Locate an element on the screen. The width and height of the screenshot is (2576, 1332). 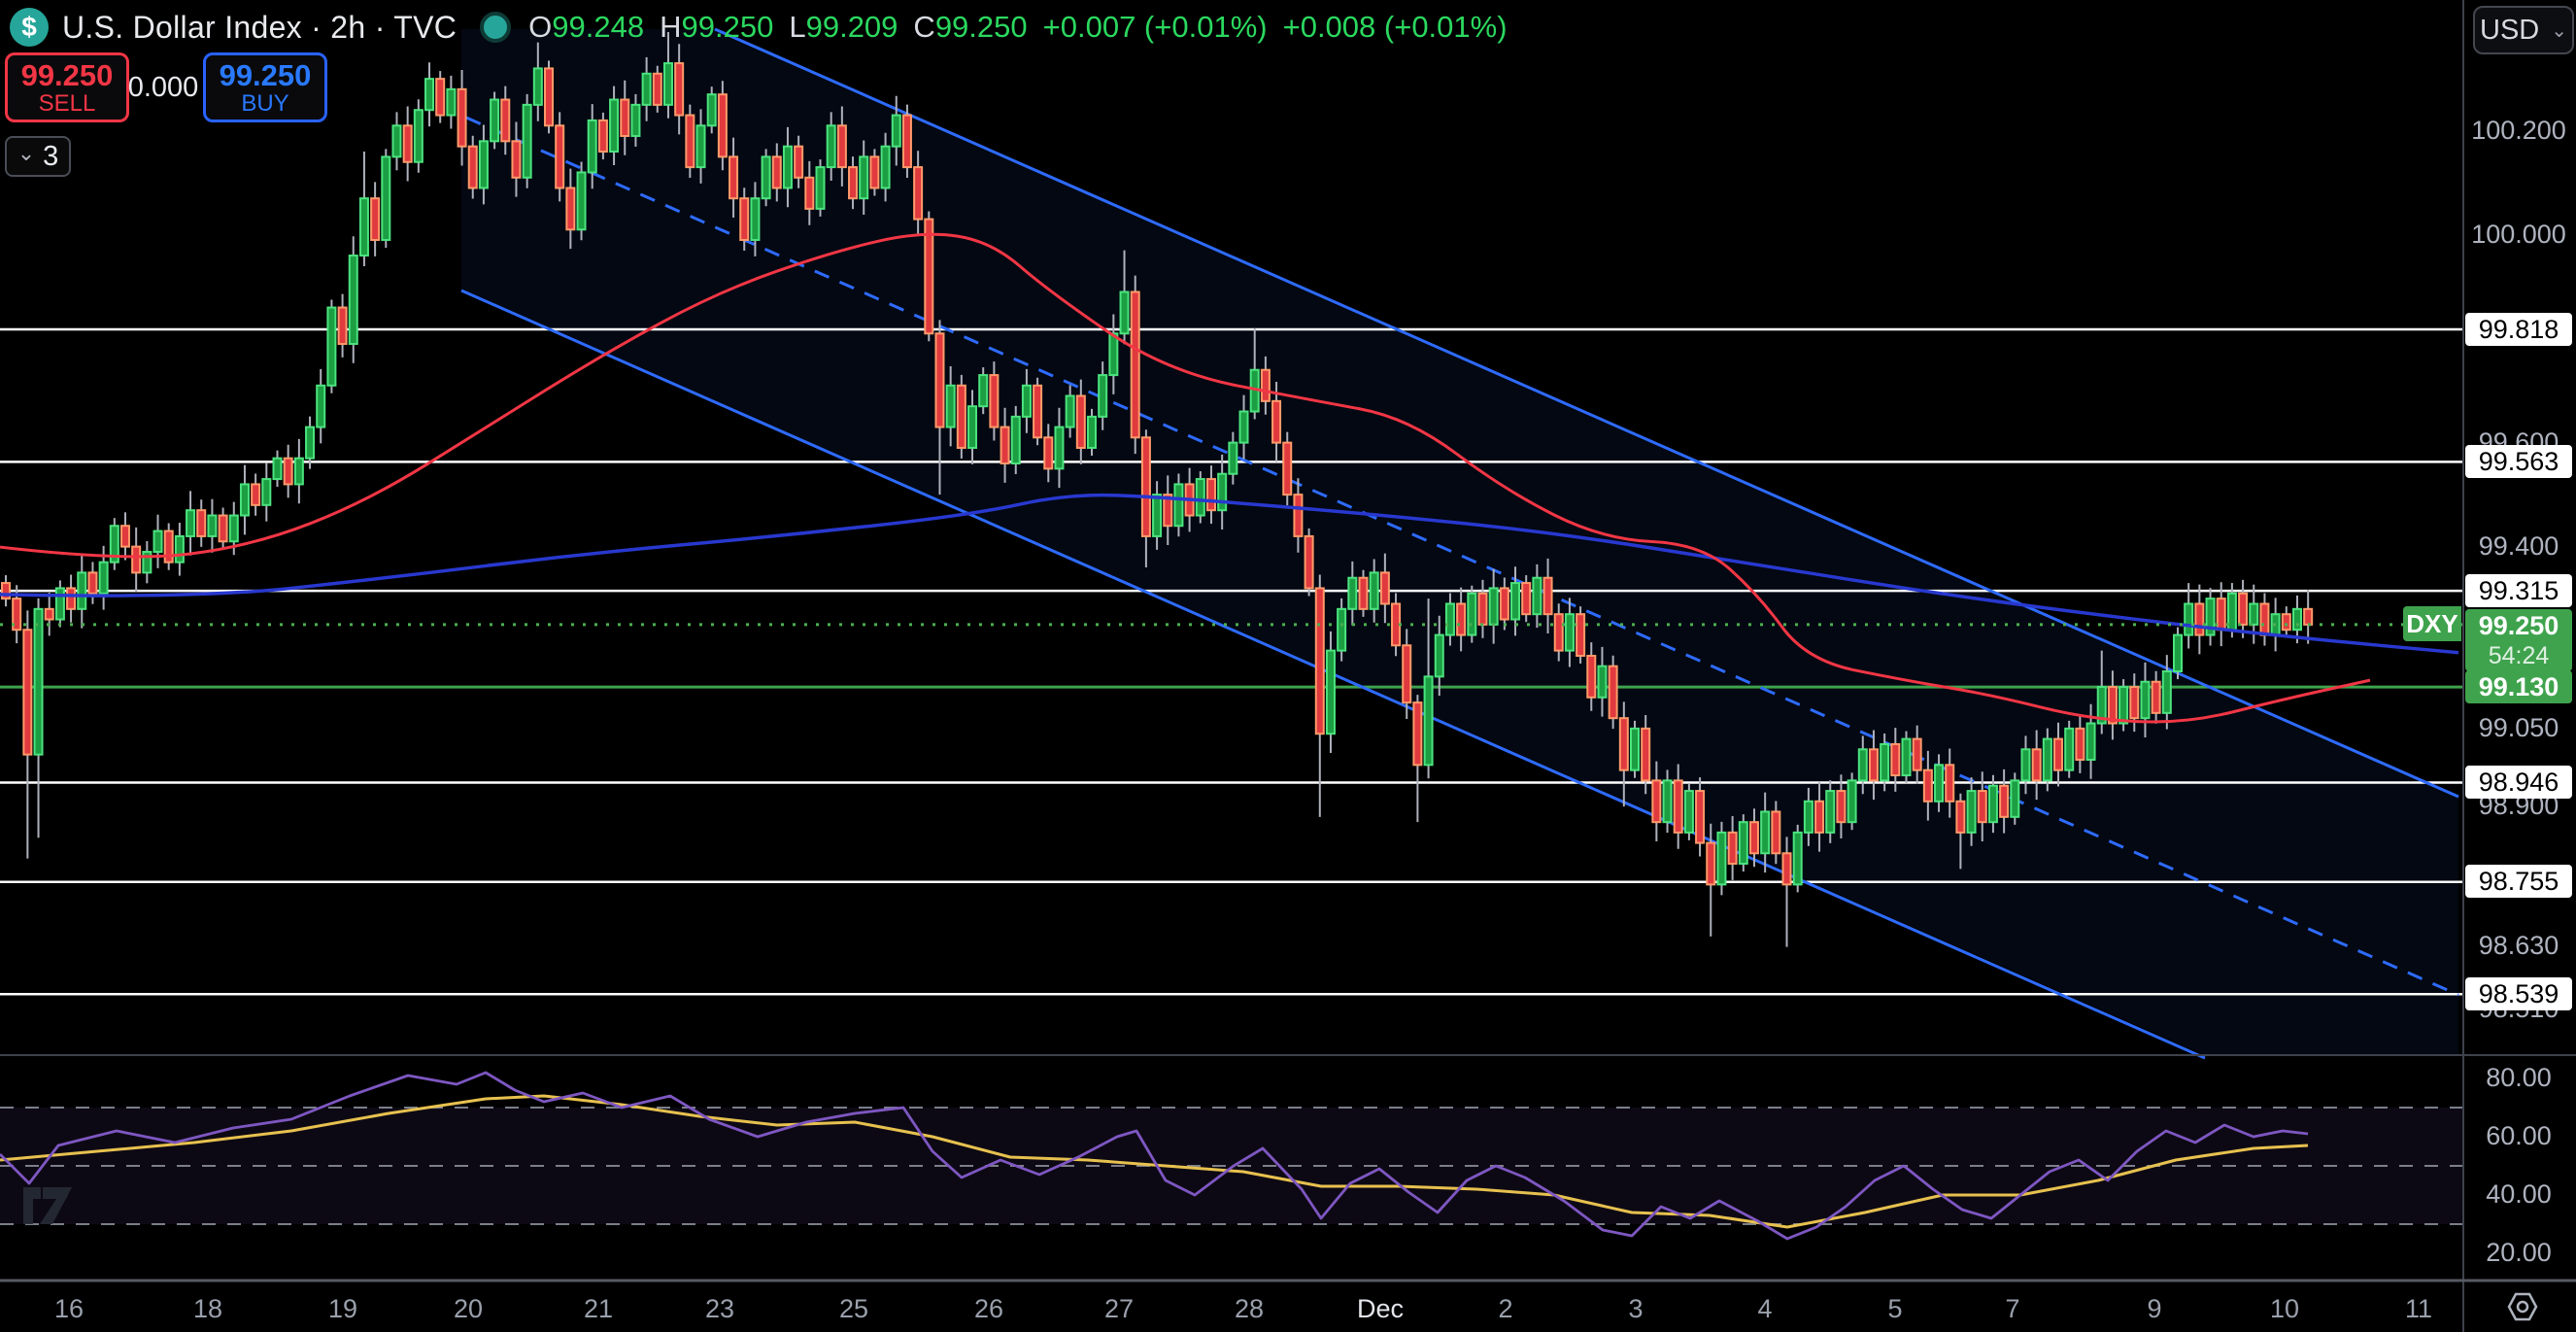
buy-button: 99.250 BUY is located at coordinates (265, 87).